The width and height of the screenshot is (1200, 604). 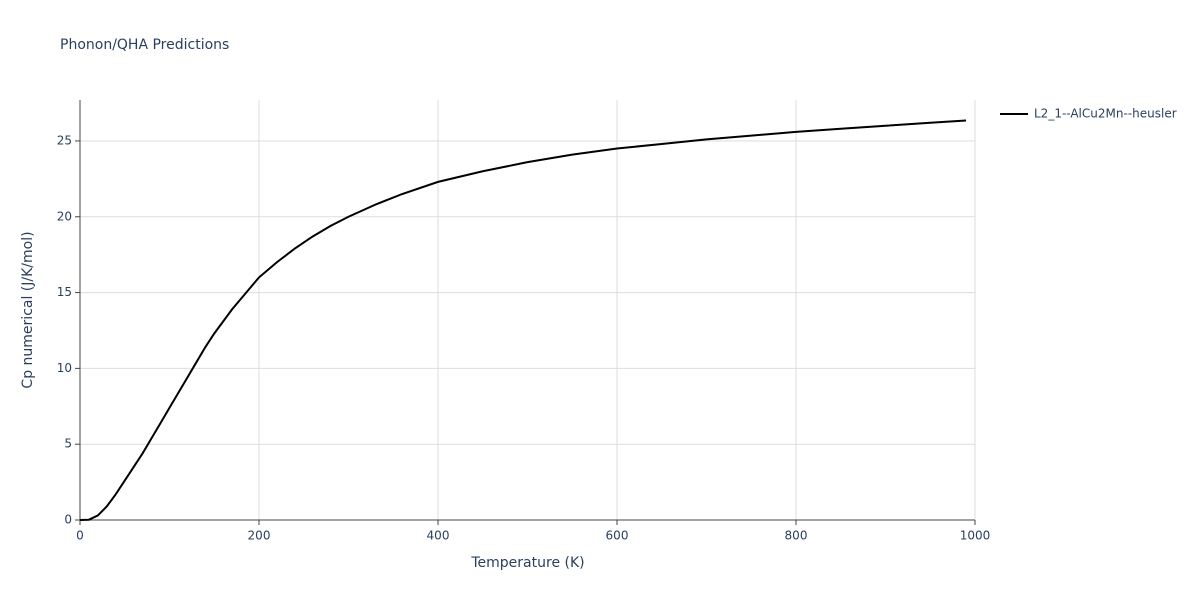 What do you see at coordinates (64, 216) in the screenshot?
I see `y-tick-label: 20` at bounding box center [64, 216].